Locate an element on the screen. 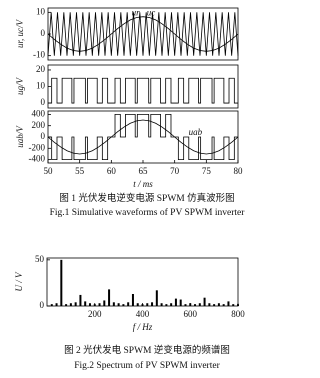 The height and width of the screenshot is (378, 320). y-tick-label: 50 is located at coordinates (40, 259).